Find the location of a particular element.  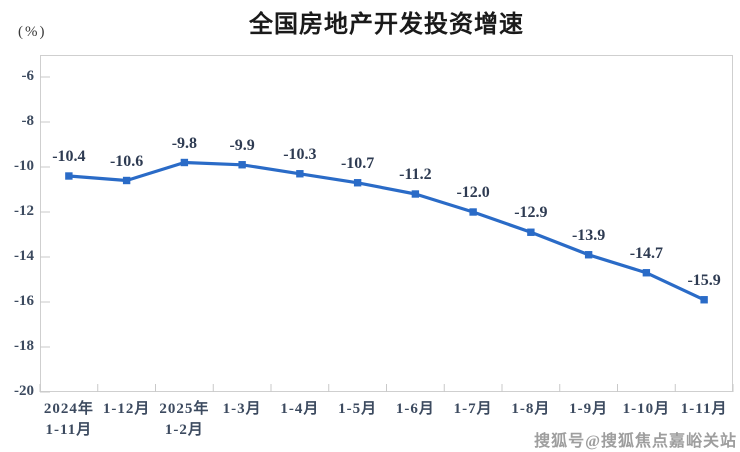

x-axis-tick-label: 1-3月 is located at coordinates (242, 409).